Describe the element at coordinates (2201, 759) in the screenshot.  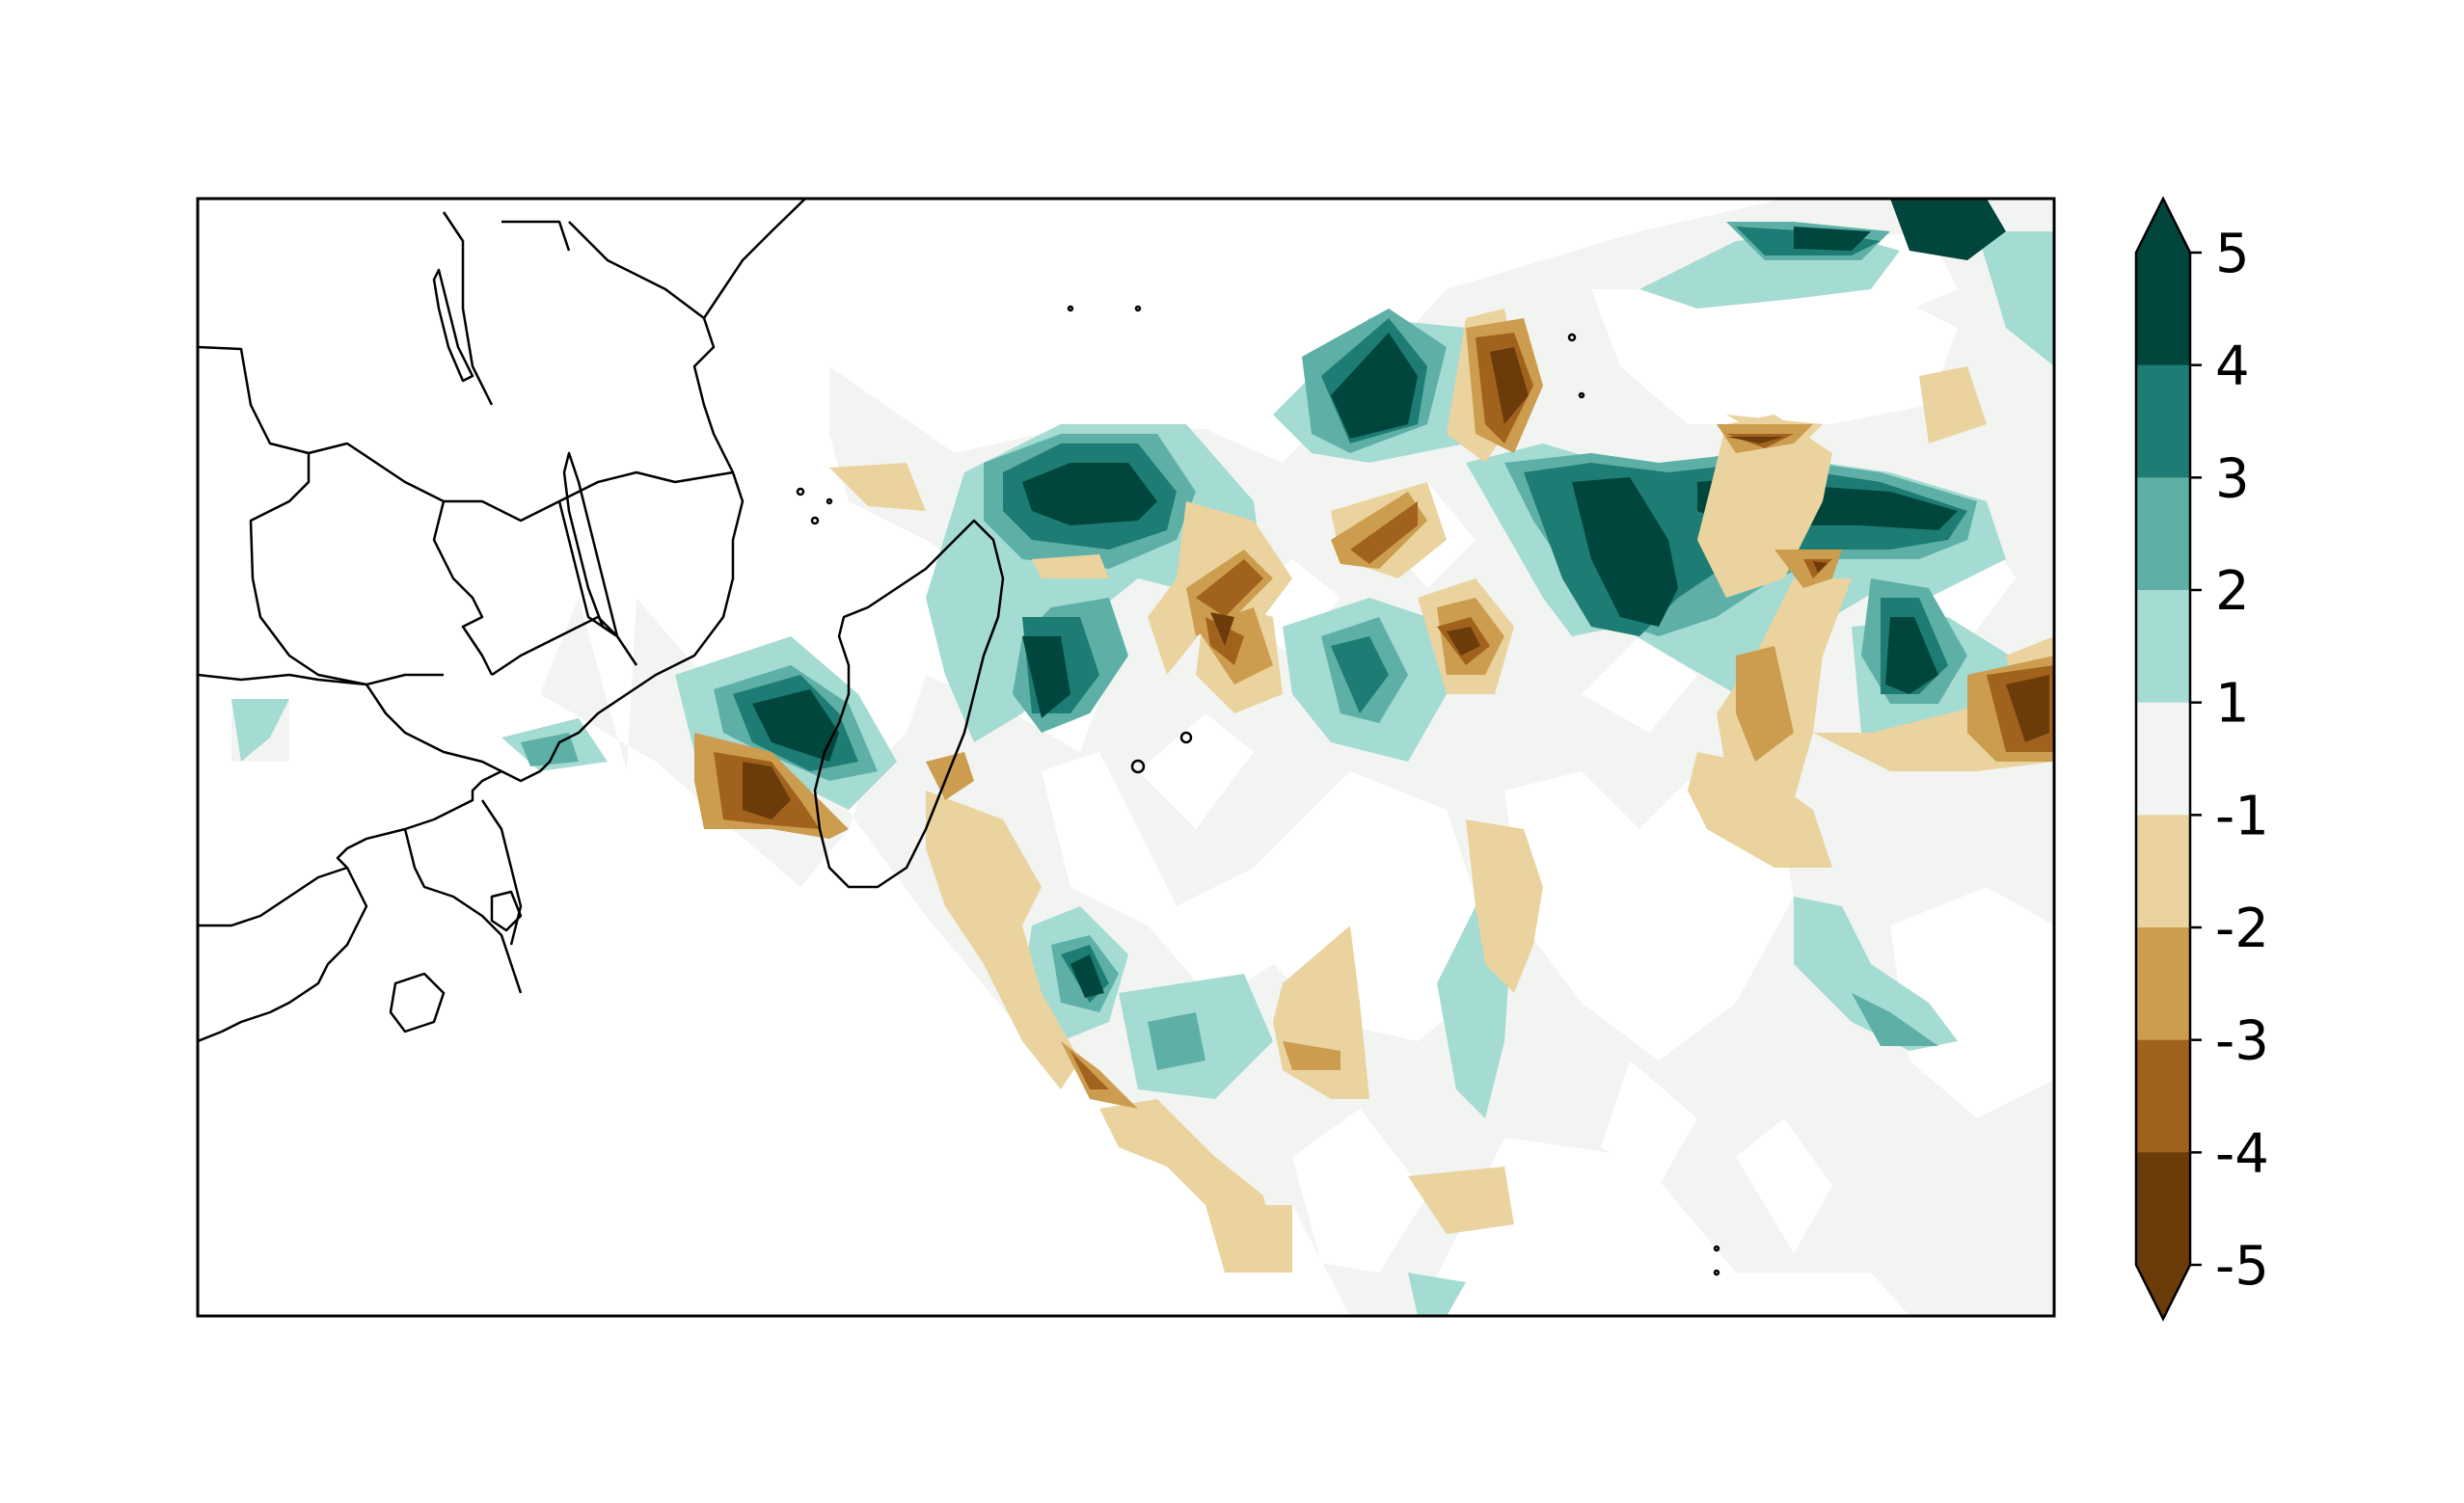
I see `colorbar: 5 4 3 2 1 -1 -2 -3 -4 -5` at that location.